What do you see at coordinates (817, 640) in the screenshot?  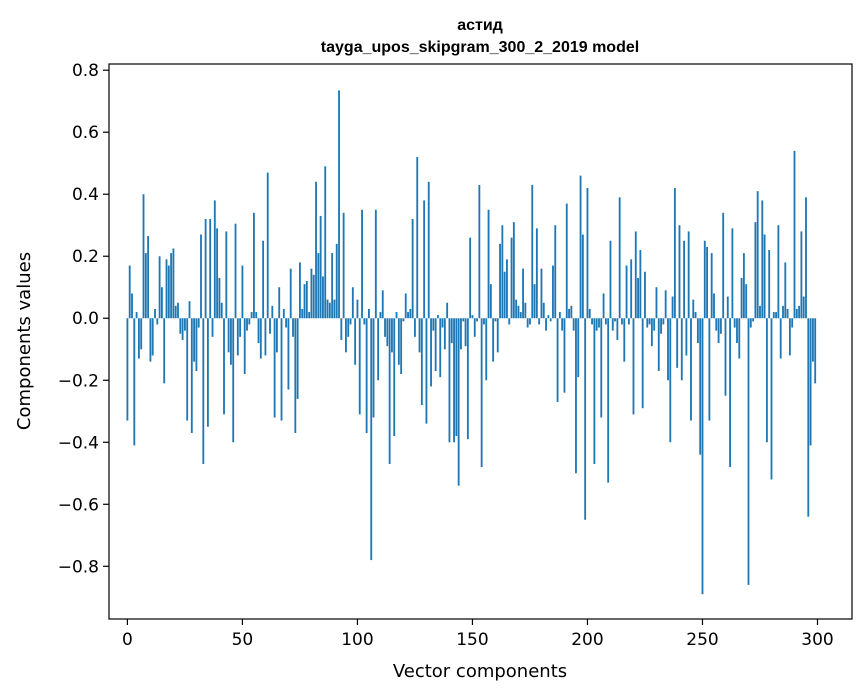 I see `x-tick-label: 300` at bounding box center [817, 640].